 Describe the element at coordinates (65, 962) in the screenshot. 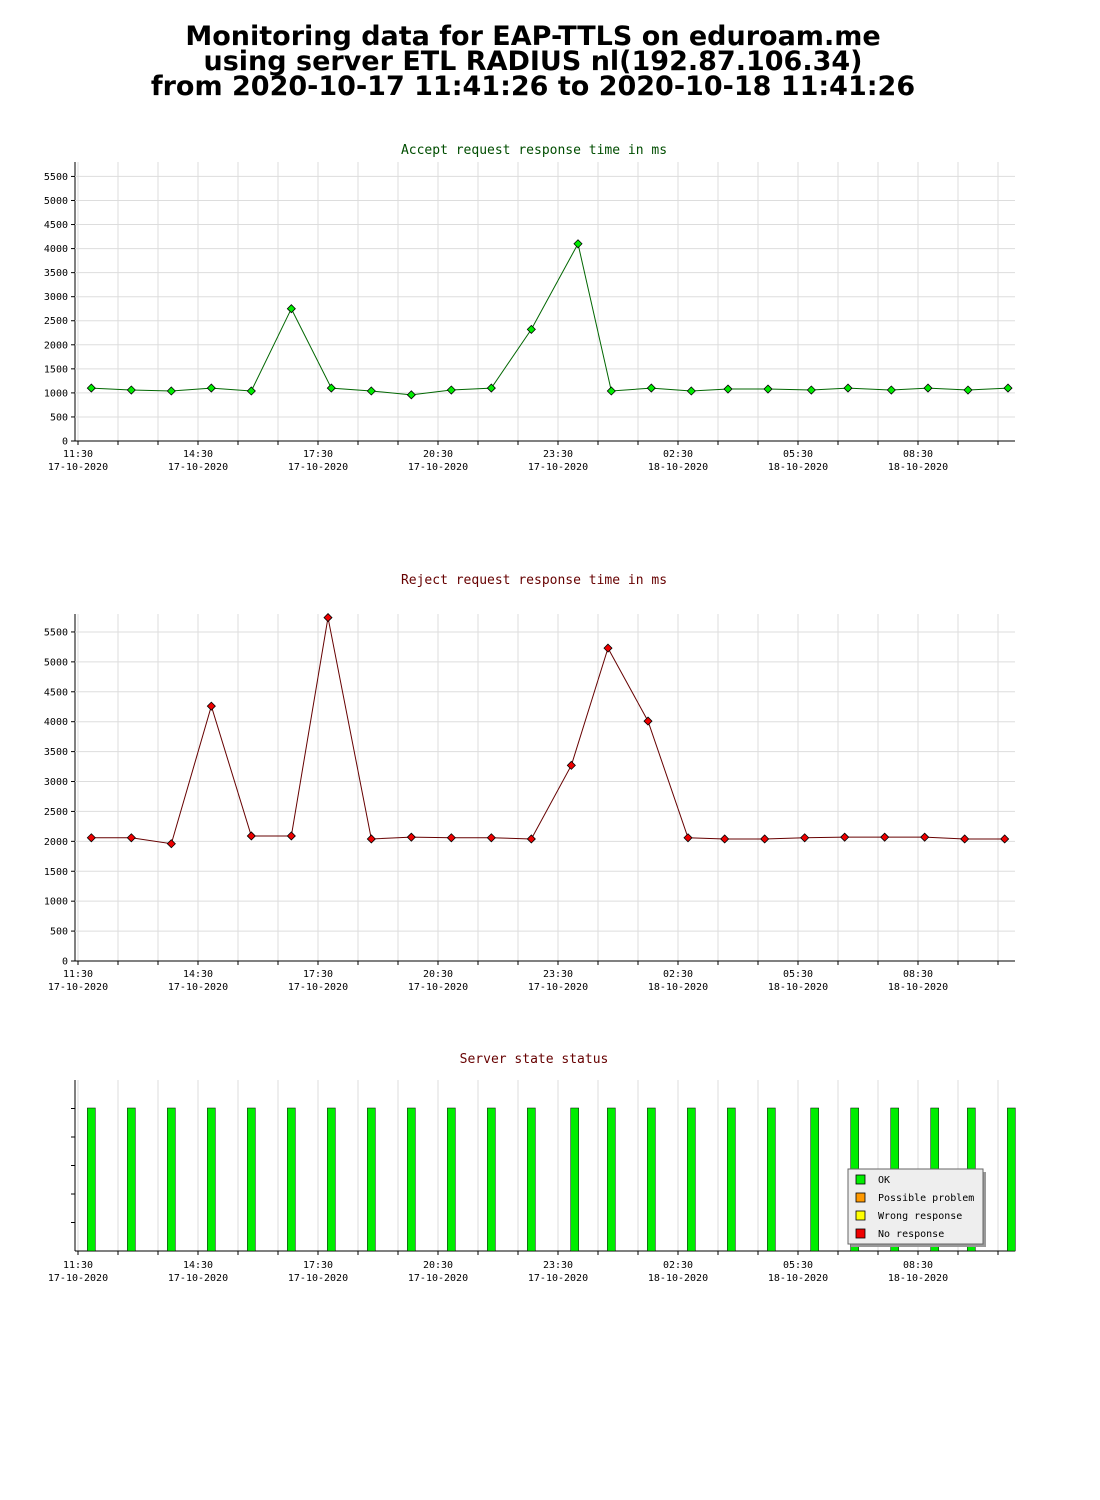

I see `y-tick-label: 0` at that location.